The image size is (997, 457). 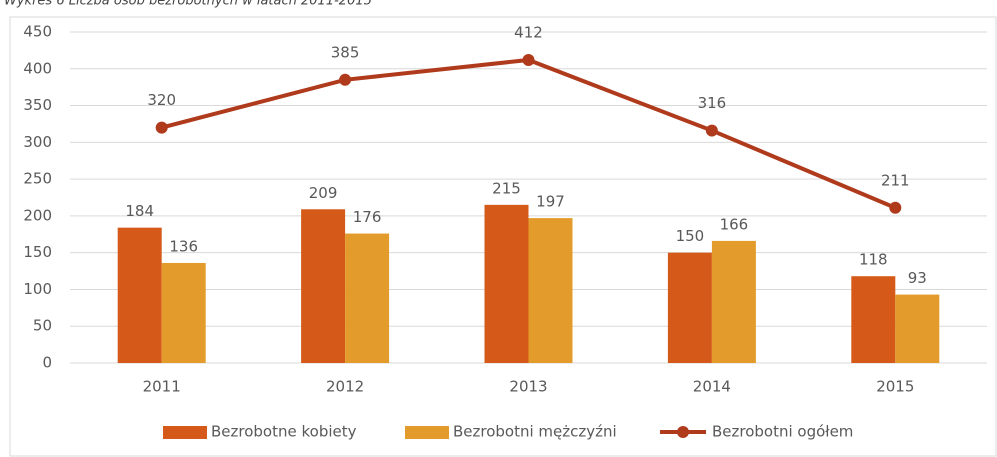 I want to click on data-label: 166, so click(x=734, y=224).